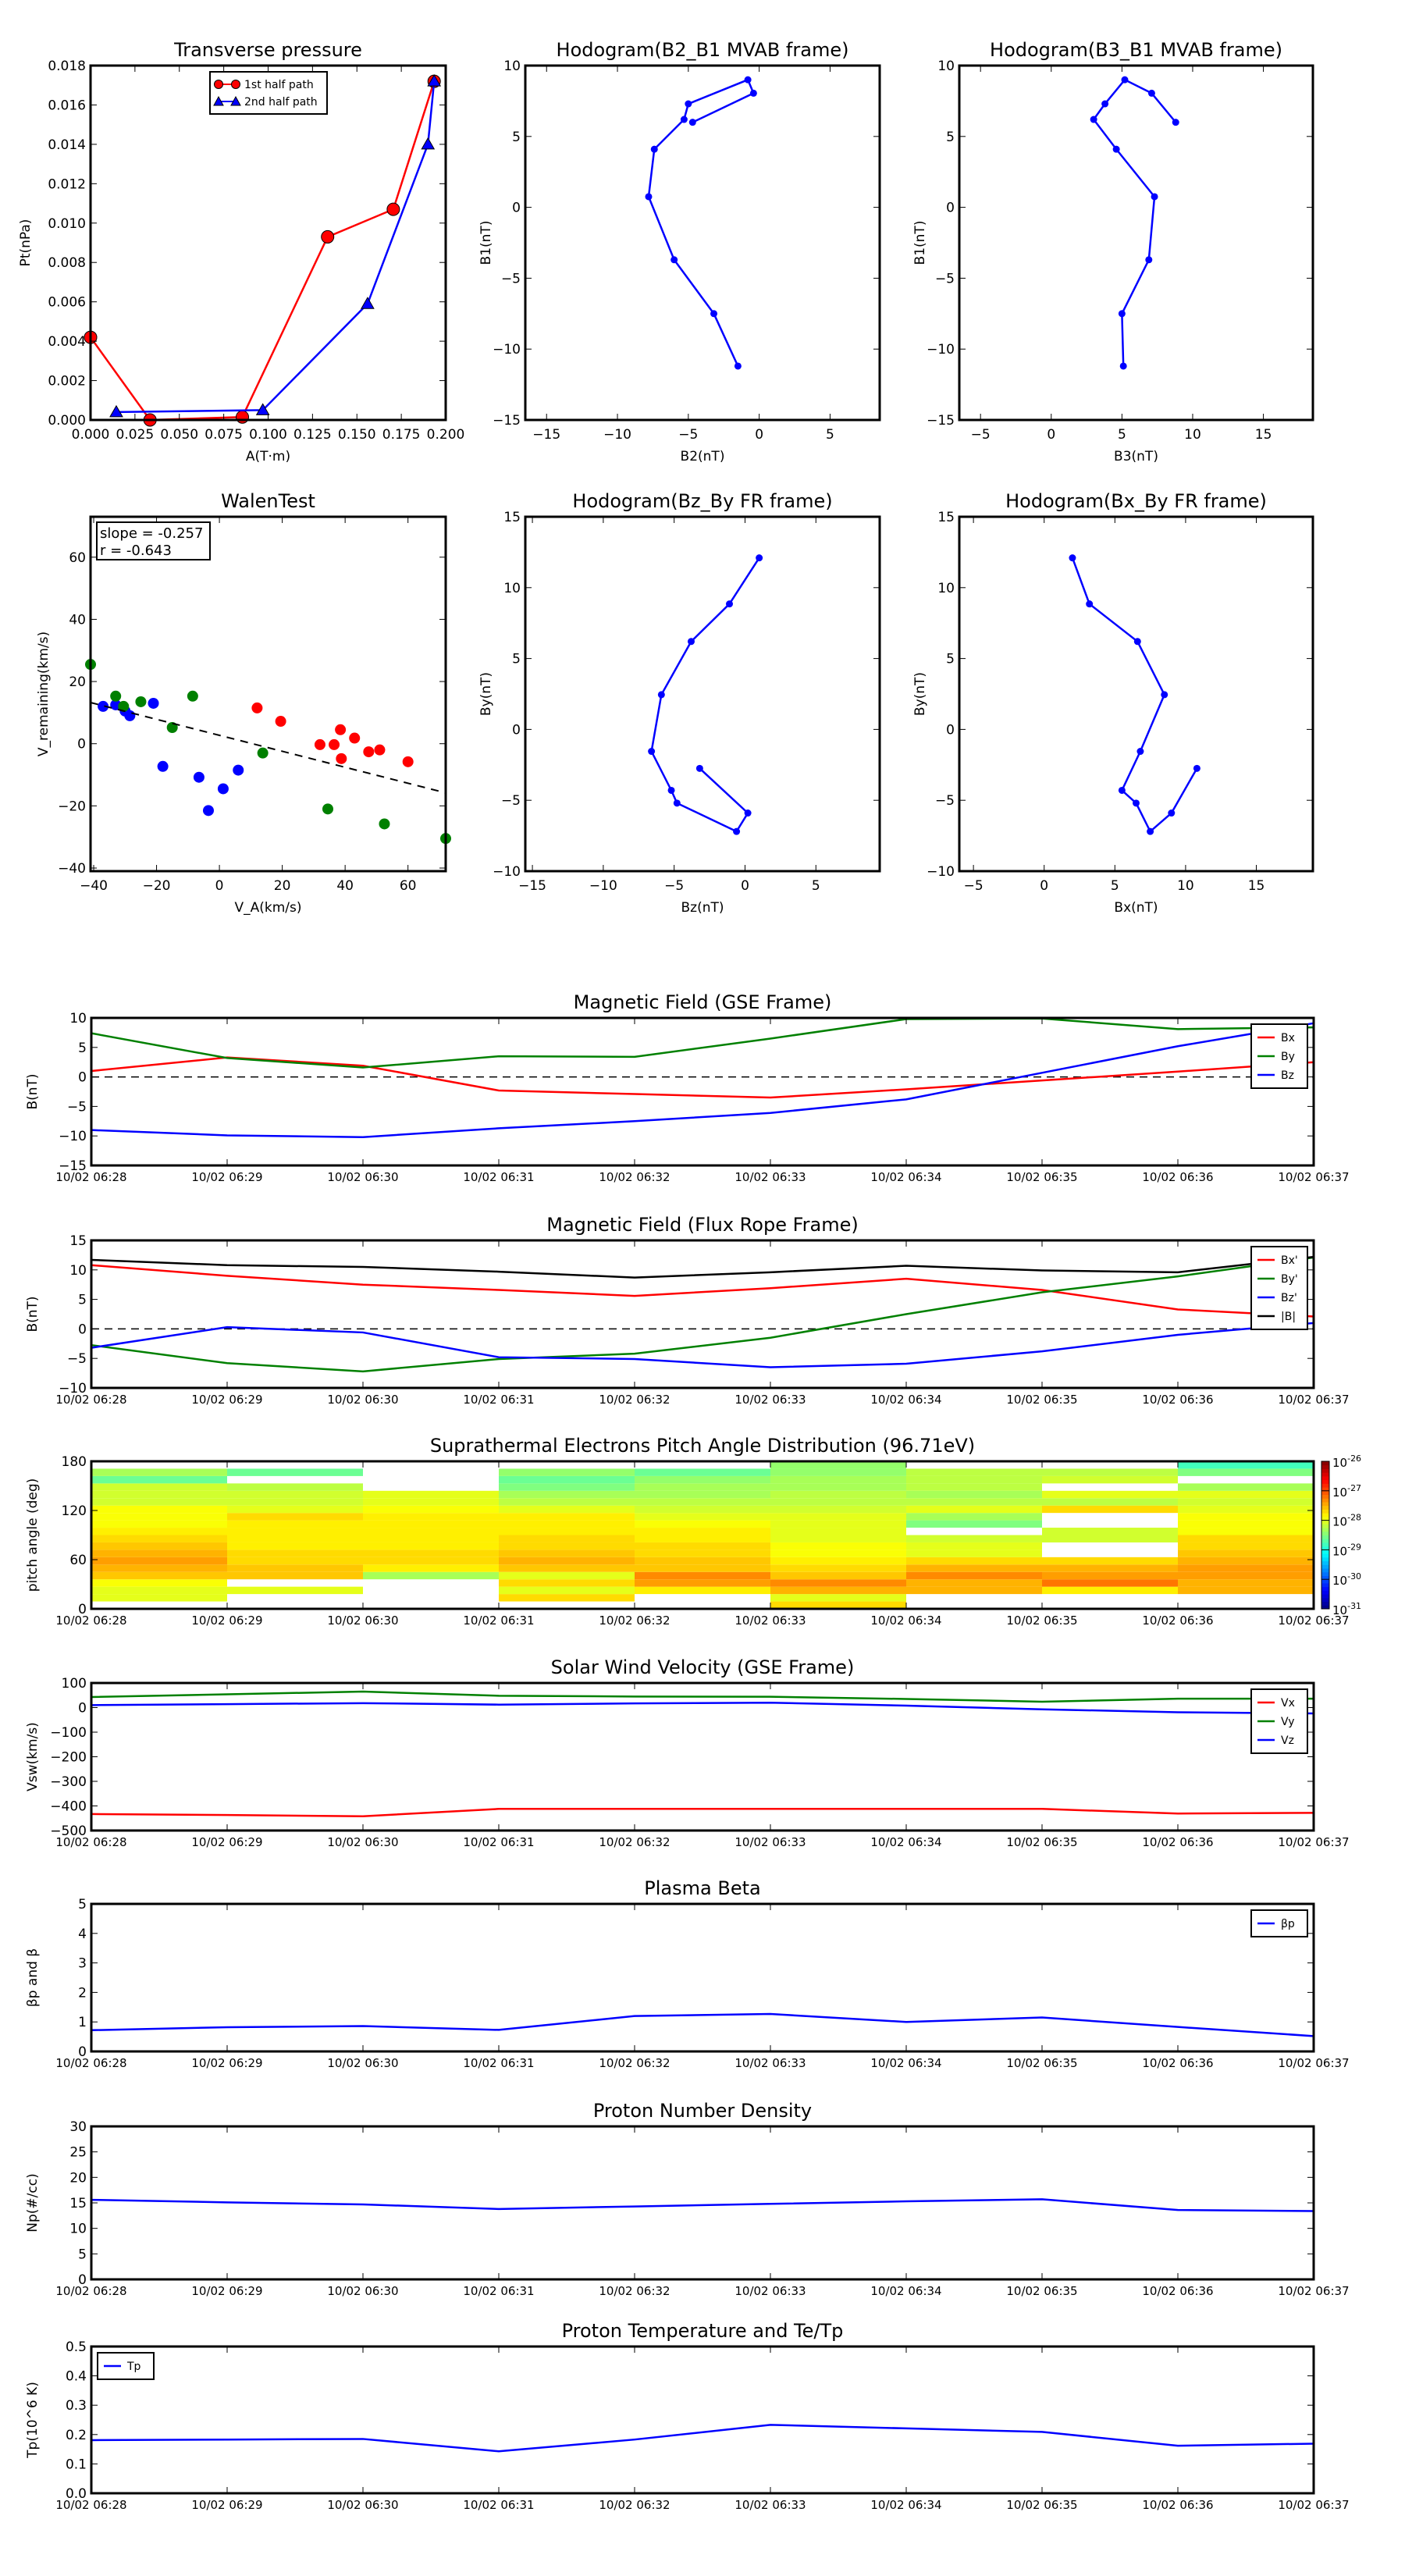 This screenshot has width=1405, height=2576. Describe the element at coordinates (1288, 1703) in the screenshot. I see `legend-label: Vx` at that location.